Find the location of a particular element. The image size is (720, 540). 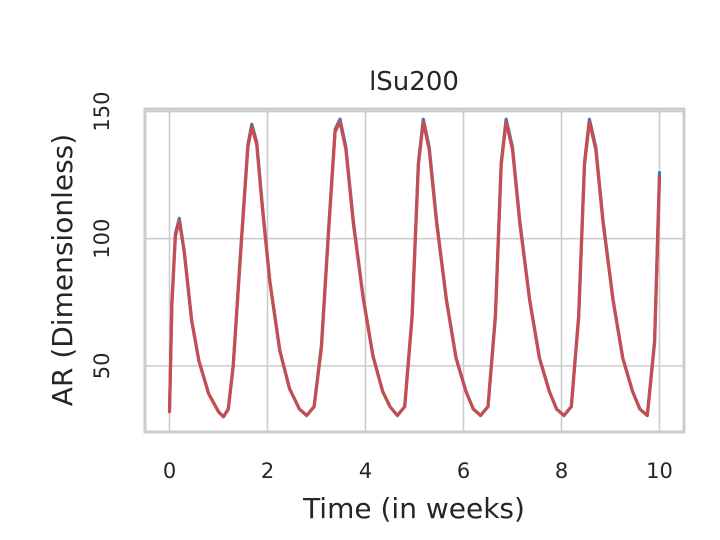

x-axis-label: Time (in weeks) is located at coordinates (413, 508).